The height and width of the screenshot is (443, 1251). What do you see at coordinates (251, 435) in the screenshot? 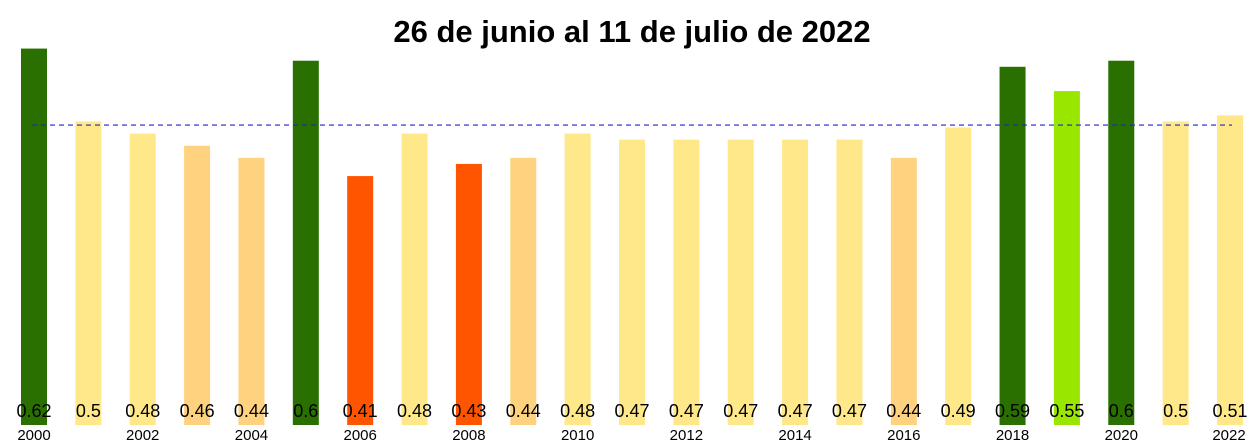
I see `x-tick-label: 2004` at bounding box center [251, 435].